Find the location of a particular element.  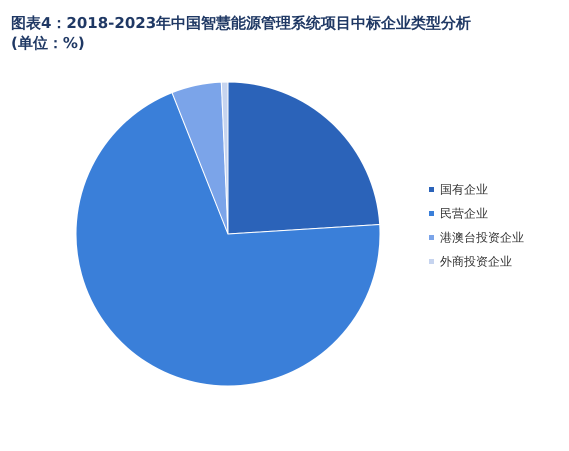

chart-title: 图表4：2018-2023年中国智慧能源管理系统项目中标企业类型分析(单位：%) is located at coordinates (241, 33).